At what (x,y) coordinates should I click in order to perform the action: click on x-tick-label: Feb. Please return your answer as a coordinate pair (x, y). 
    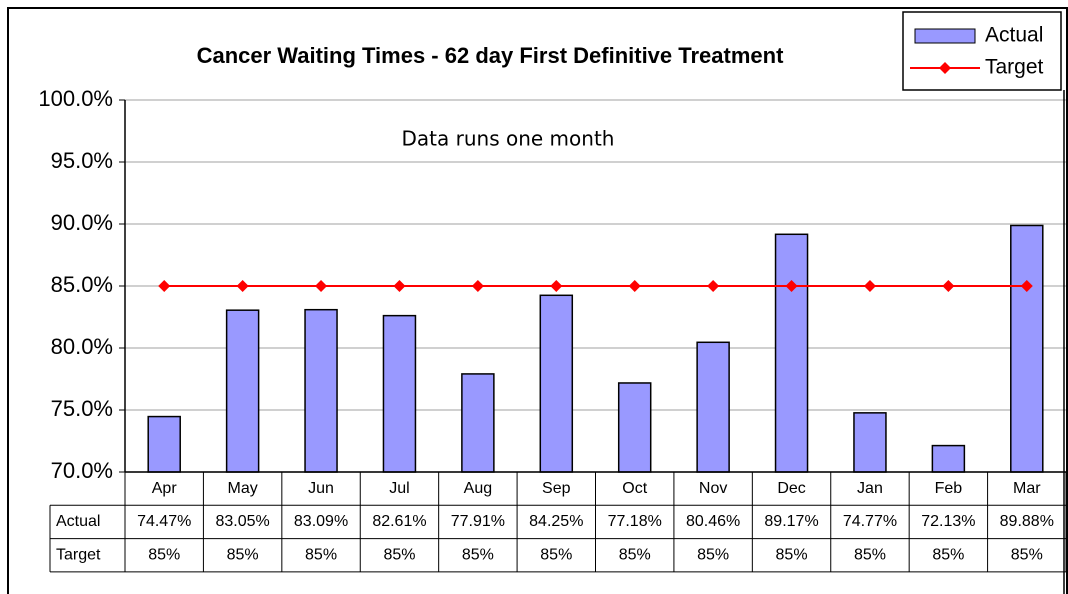
    Looking at the image, I should click on (949, 488).